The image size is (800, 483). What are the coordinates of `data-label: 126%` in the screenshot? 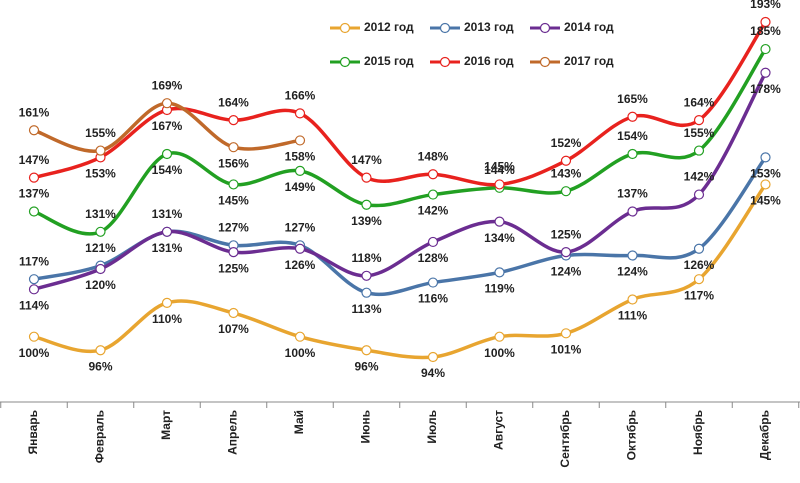 It's located at (699, 265).